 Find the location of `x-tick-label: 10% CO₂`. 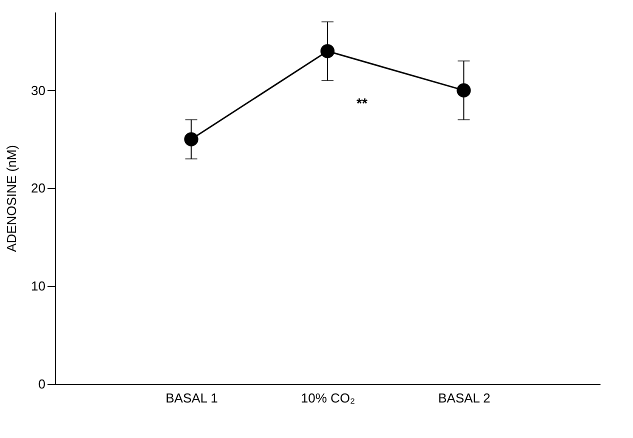

x-tick-label: 10% CO₂ is located at coordinates (328, 398).